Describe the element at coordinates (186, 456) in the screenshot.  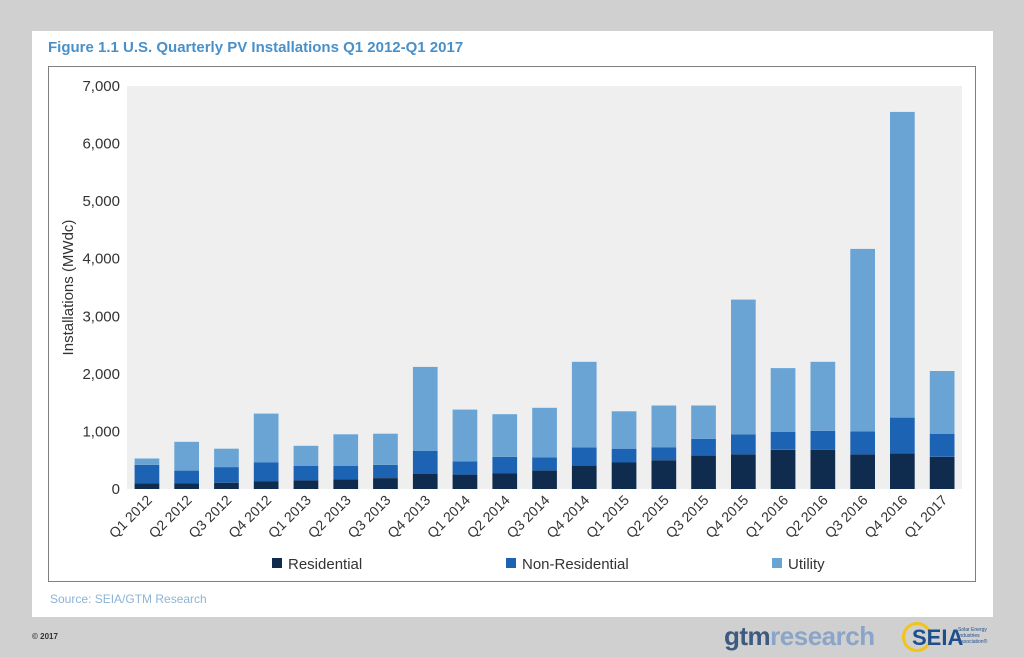
I see `bar-utility-q2-2012` at that location.